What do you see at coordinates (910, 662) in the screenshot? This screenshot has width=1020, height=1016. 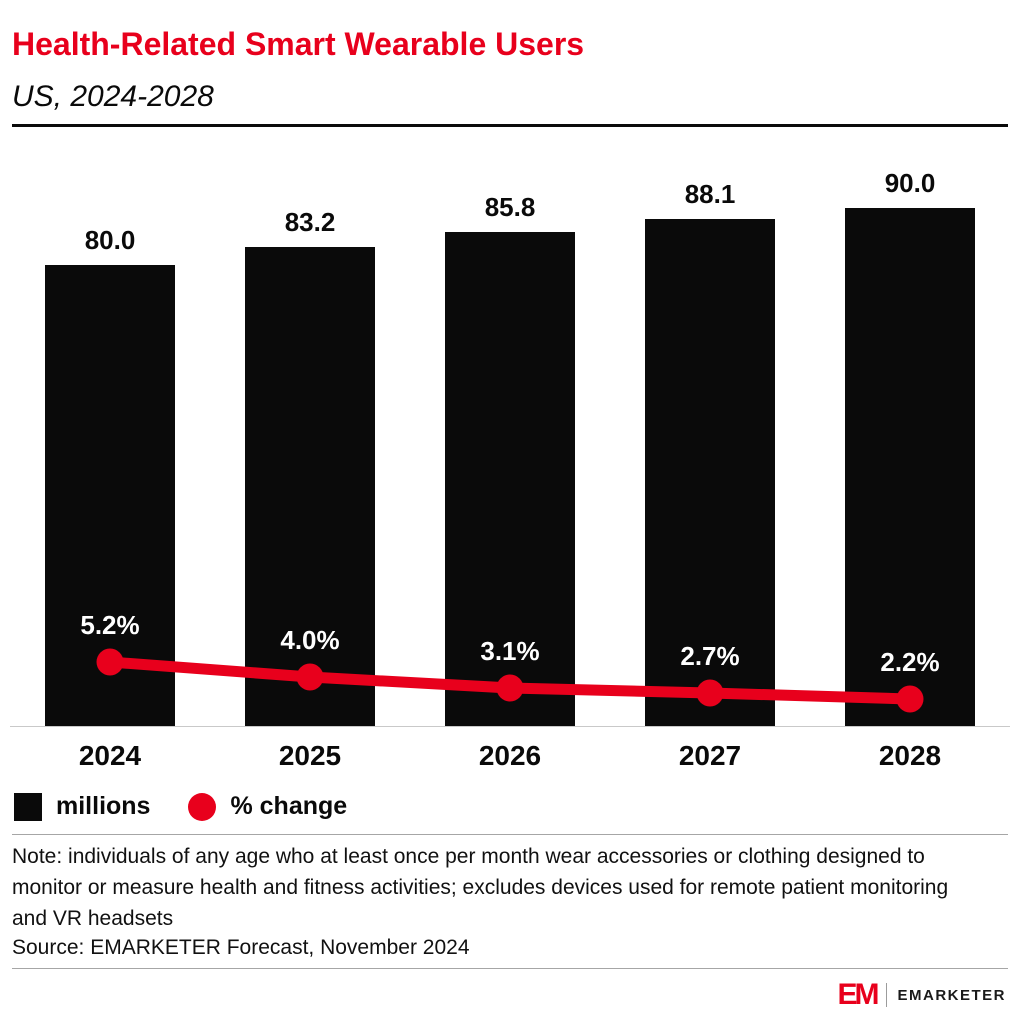 I see `pct-value-label-2028: 2.2%` at bounding box center [910, 662].